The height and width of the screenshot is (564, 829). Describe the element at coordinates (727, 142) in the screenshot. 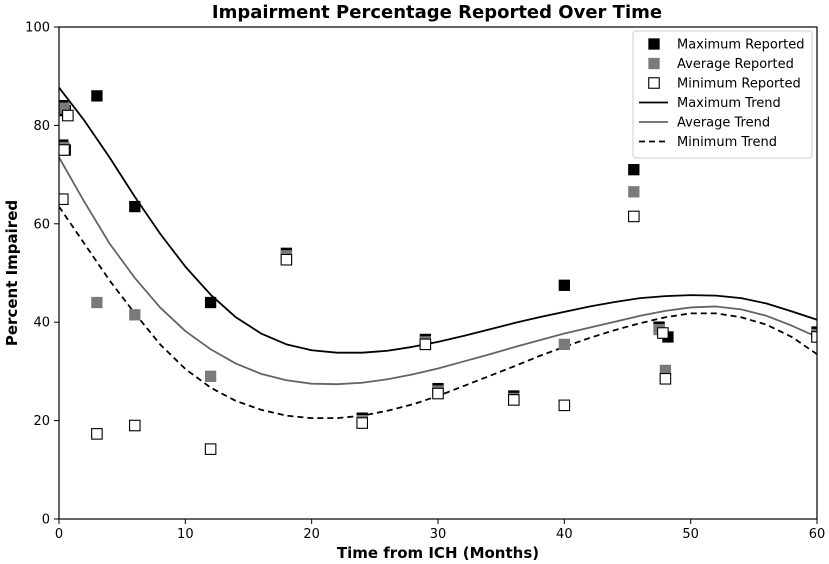

I see `legend-label: Minimum Trend` at that location.